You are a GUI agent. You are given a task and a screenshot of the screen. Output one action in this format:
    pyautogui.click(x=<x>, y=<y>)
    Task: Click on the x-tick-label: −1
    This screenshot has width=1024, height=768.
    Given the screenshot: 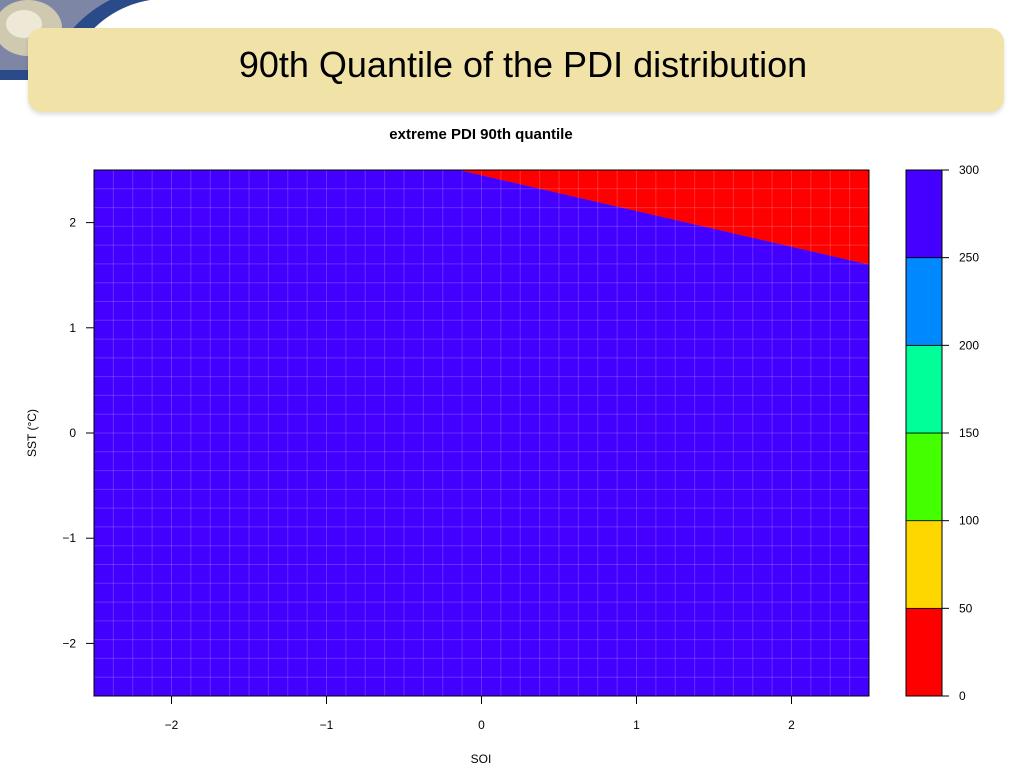 What is the action you would take?
    pyautogui.click(x=327, y=725)
    